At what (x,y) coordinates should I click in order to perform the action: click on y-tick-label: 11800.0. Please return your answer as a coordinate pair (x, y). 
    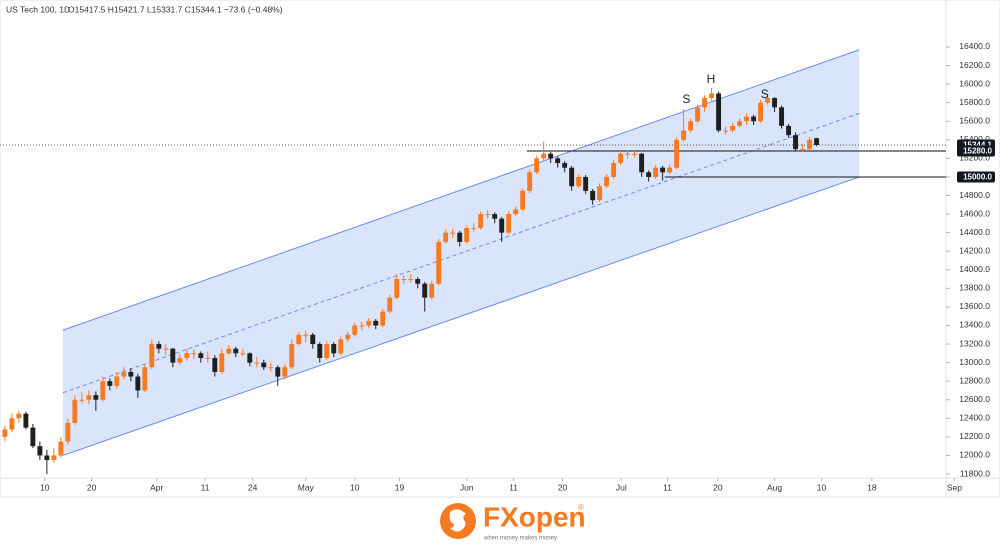
    Looking at the image, I should click on (975, 473).